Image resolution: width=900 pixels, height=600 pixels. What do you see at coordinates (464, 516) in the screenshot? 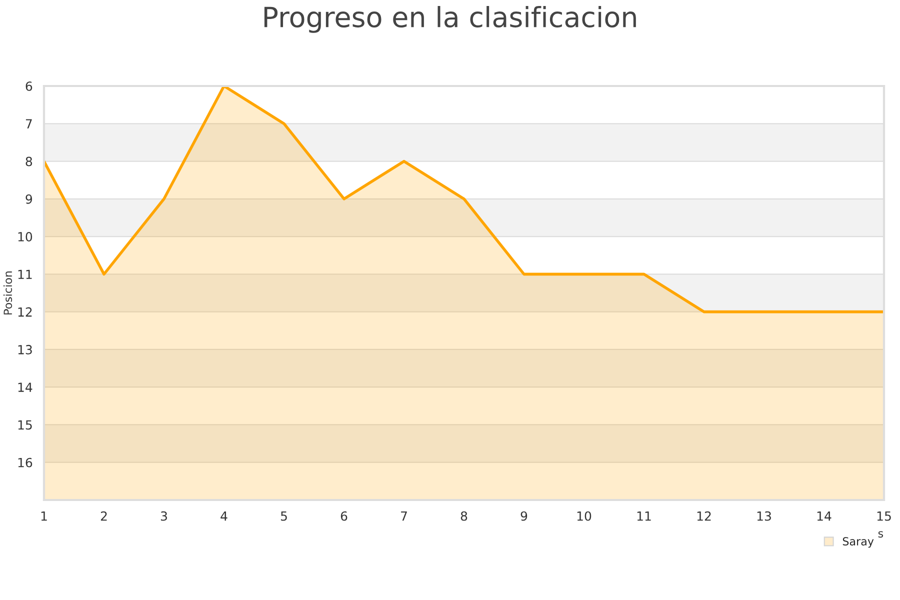
I see `x-tick-label: 8` at bounding box center [464, 516].